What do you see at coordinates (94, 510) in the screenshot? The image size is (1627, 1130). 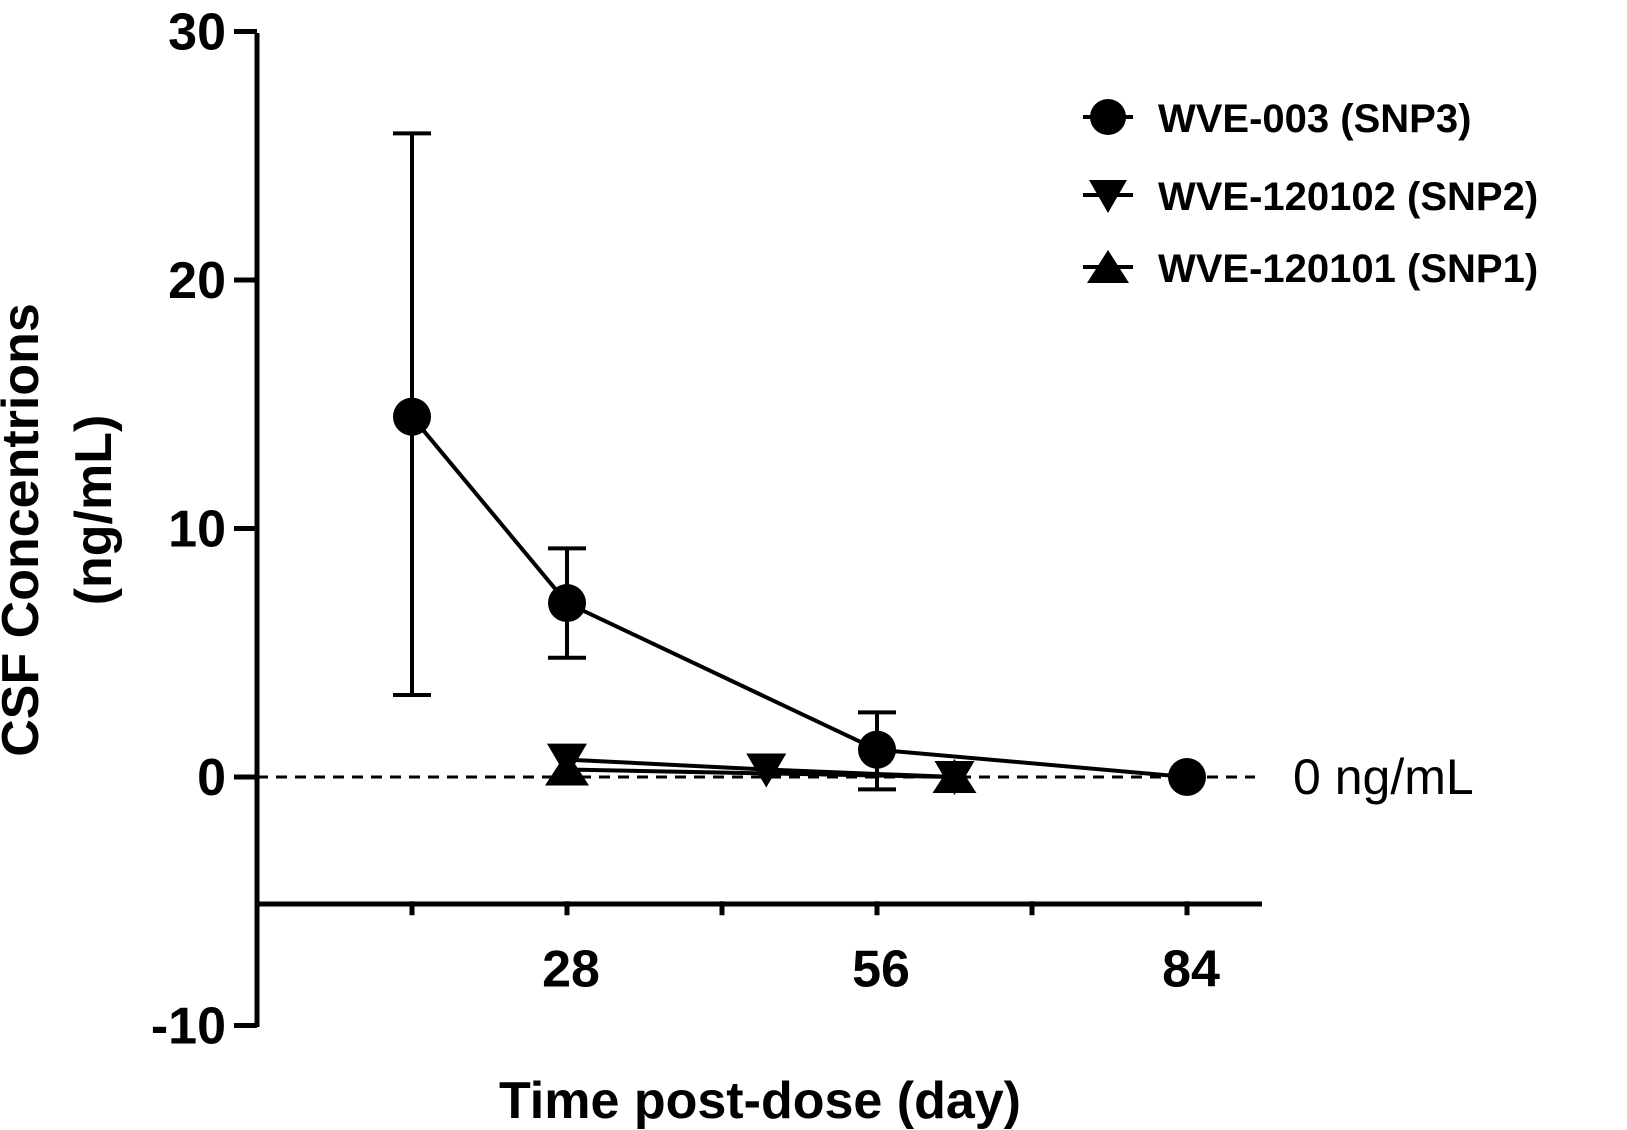 I see `y-axis-title-line2: (ng/mL)` at bounding box center [94, 510].